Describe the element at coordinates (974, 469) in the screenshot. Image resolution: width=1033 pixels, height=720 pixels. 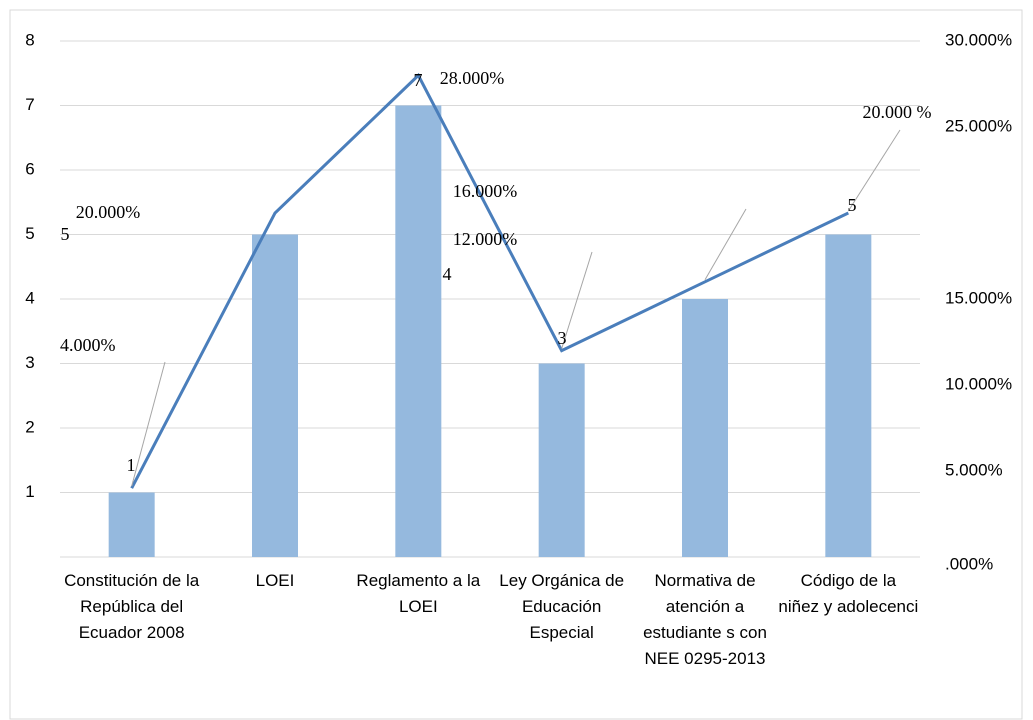
I see `y2-tick-label: 5.000%` at that location.